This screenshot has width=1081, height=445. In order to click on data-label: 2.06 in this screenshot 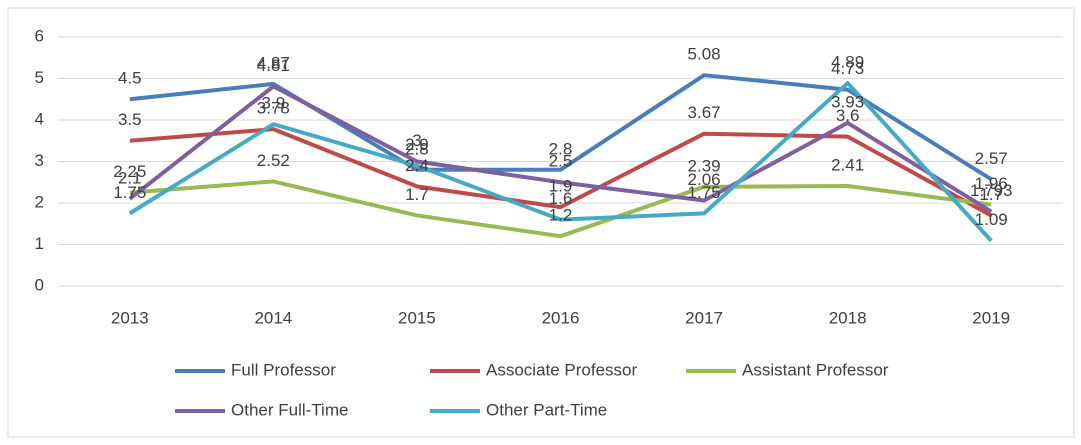, I will do `click(704, 179)`.